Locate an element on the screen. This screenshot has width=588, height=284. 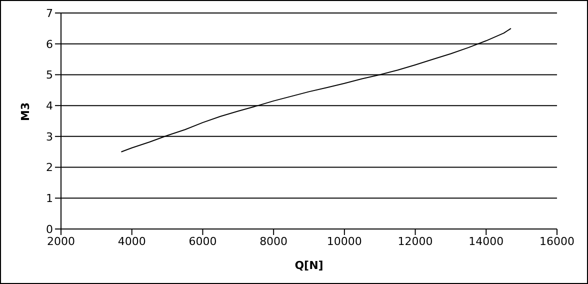
x-tick-label: 8000 is located at coordinates (274, 241).